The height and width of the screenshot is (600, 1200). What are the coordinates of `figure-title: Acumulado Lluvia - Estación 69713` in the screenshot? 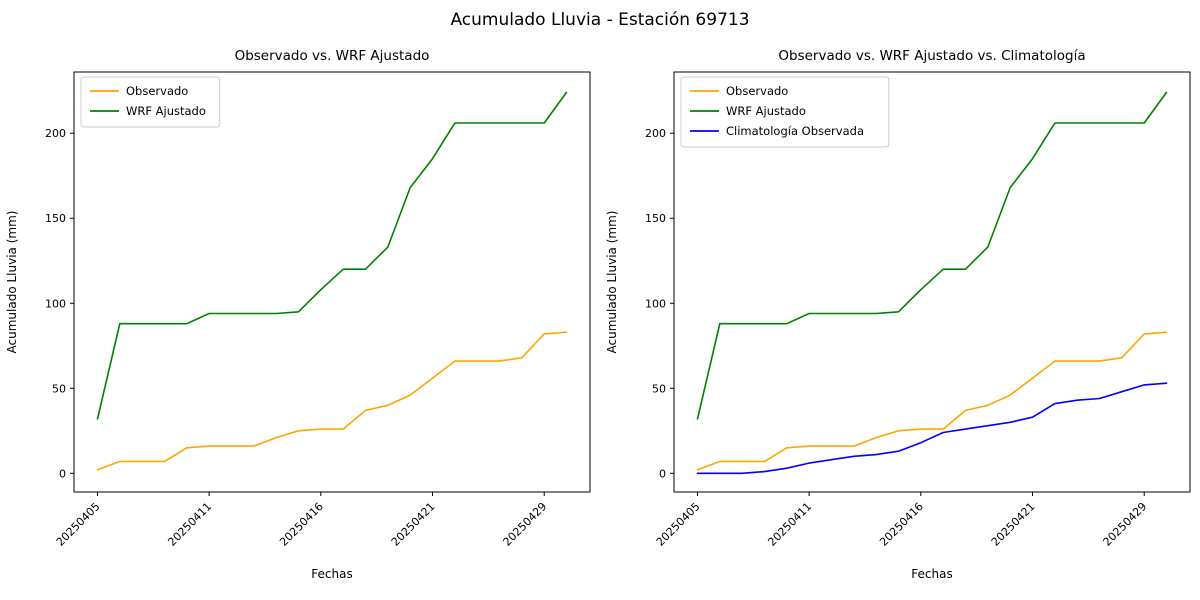 It's located at (600, 20).